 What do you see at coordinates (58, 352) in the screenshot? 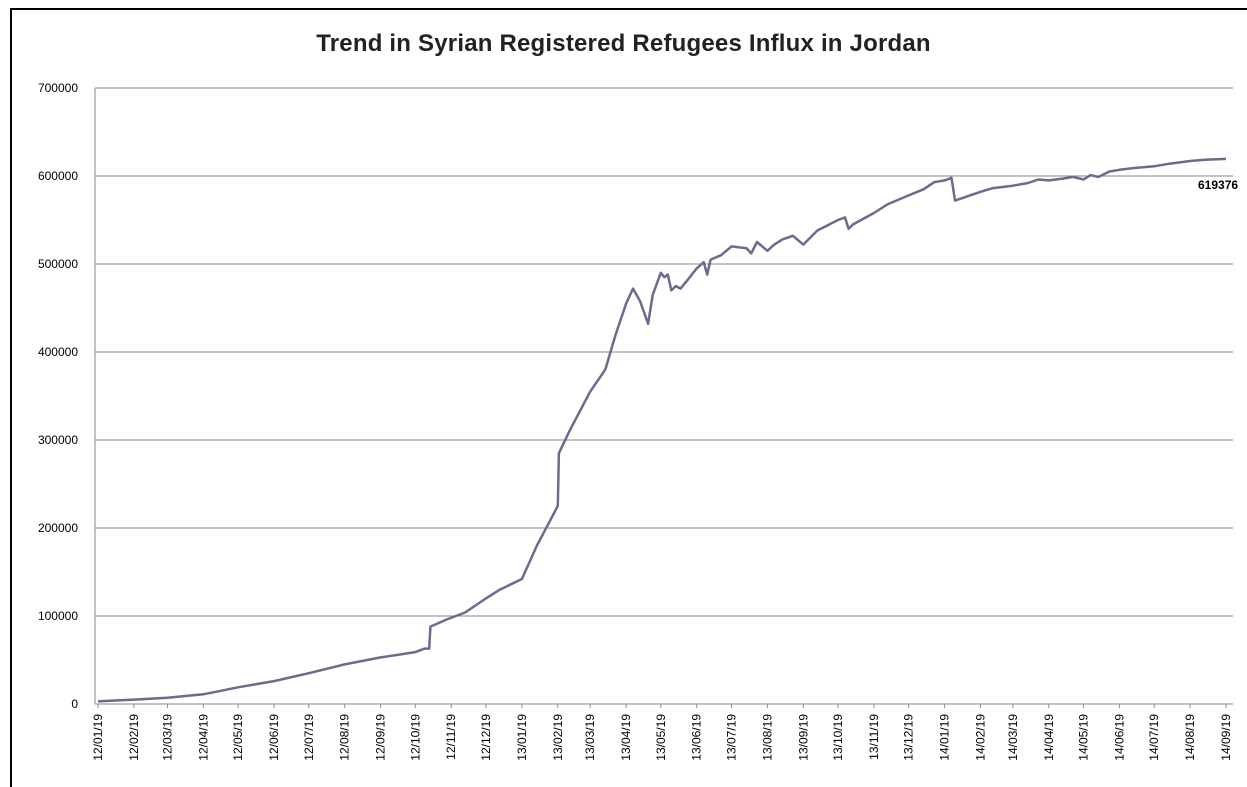
I see `y-tick-label: 400000` at bounding box center [58, 352].